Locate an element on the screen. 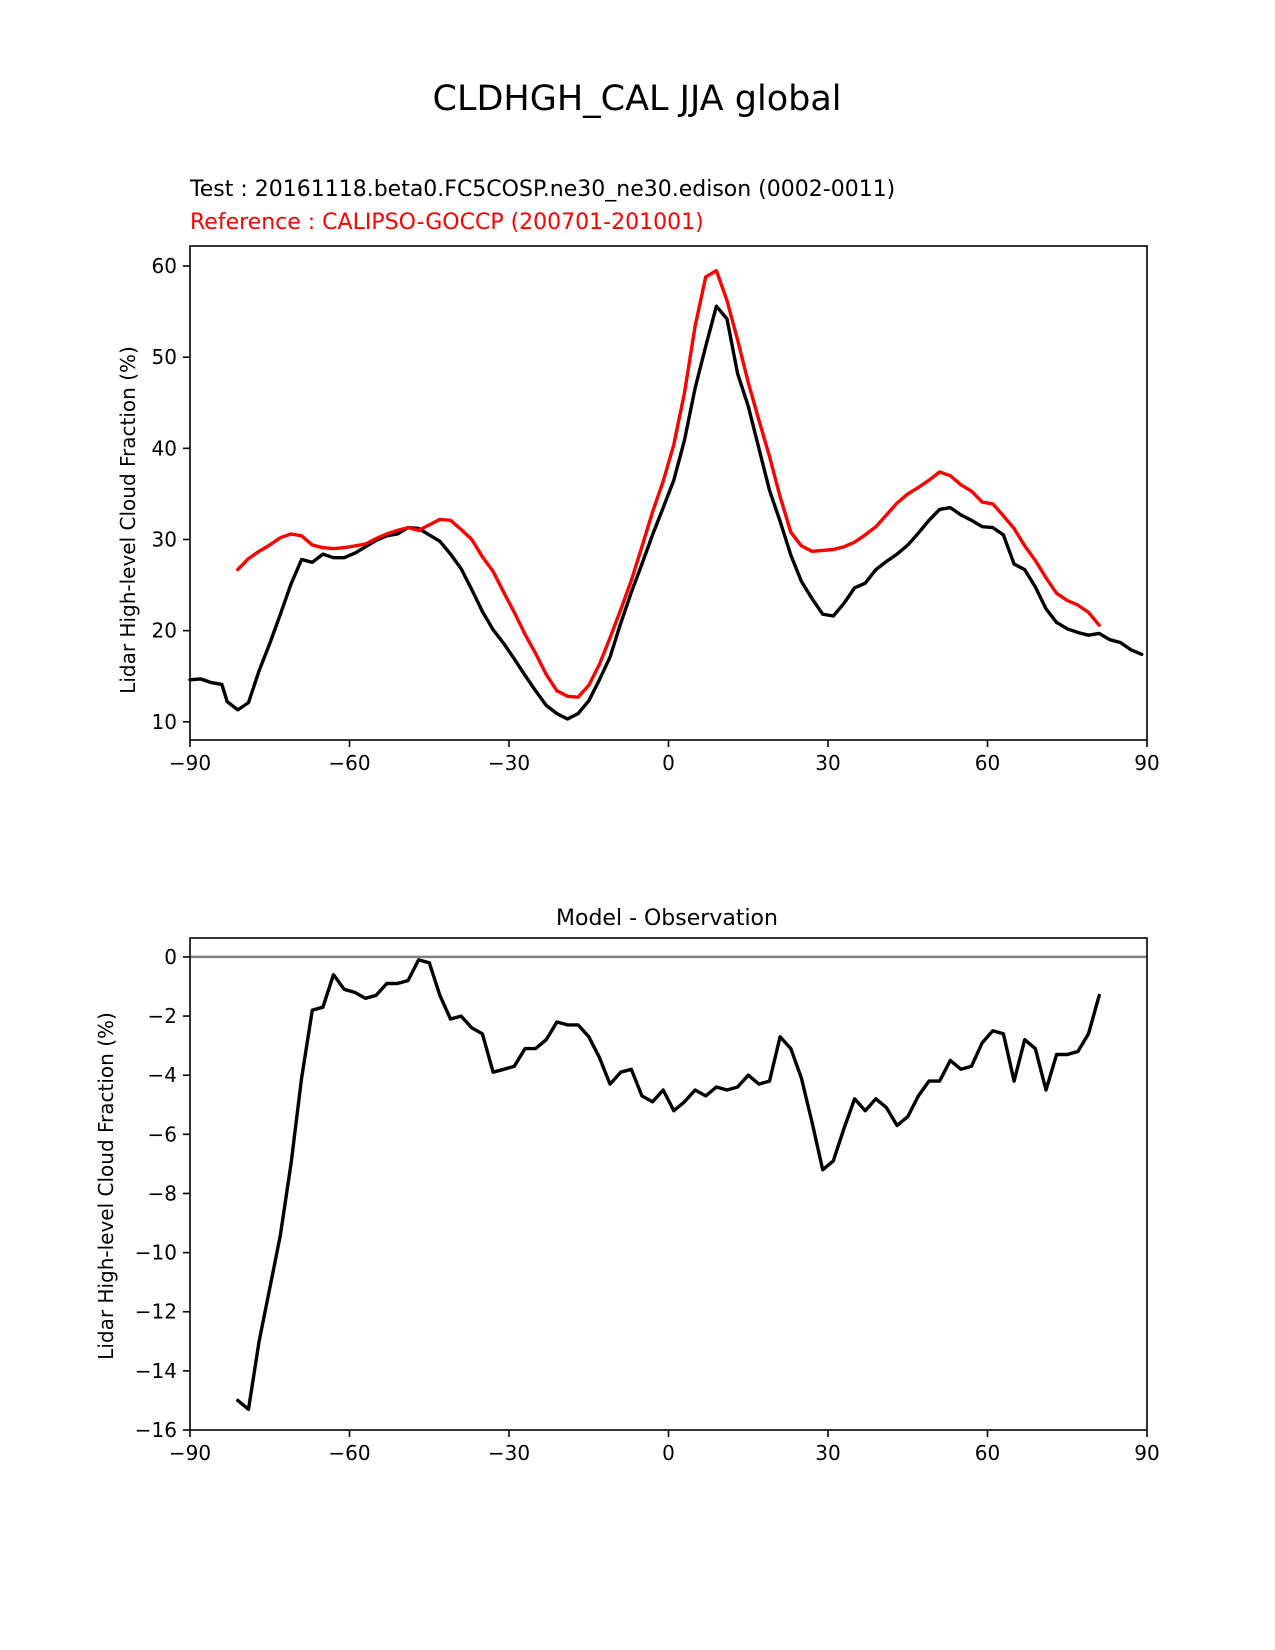  bottom-ytick-label: −10 is located at coordinates (156, 1253).